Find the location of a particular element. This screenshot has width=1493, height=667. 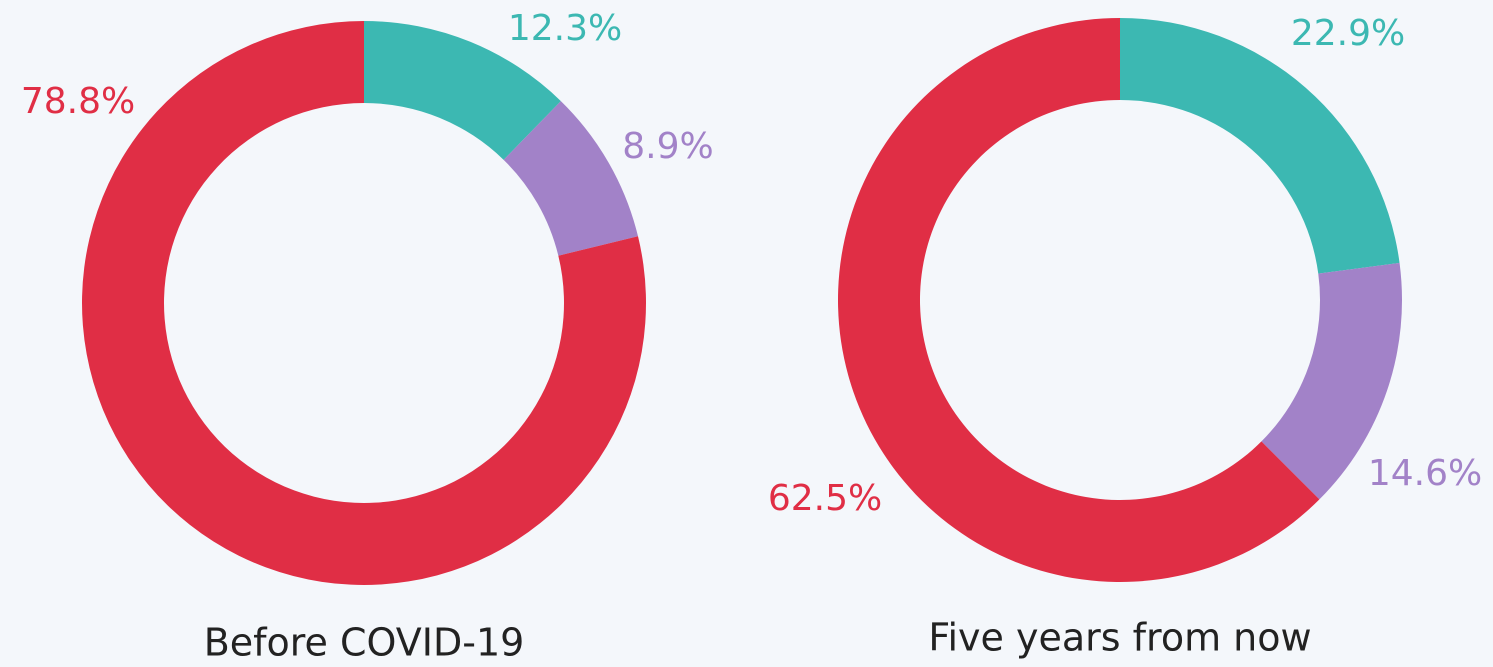

value-label: 14.6% is located at coordinates (1425, 473).